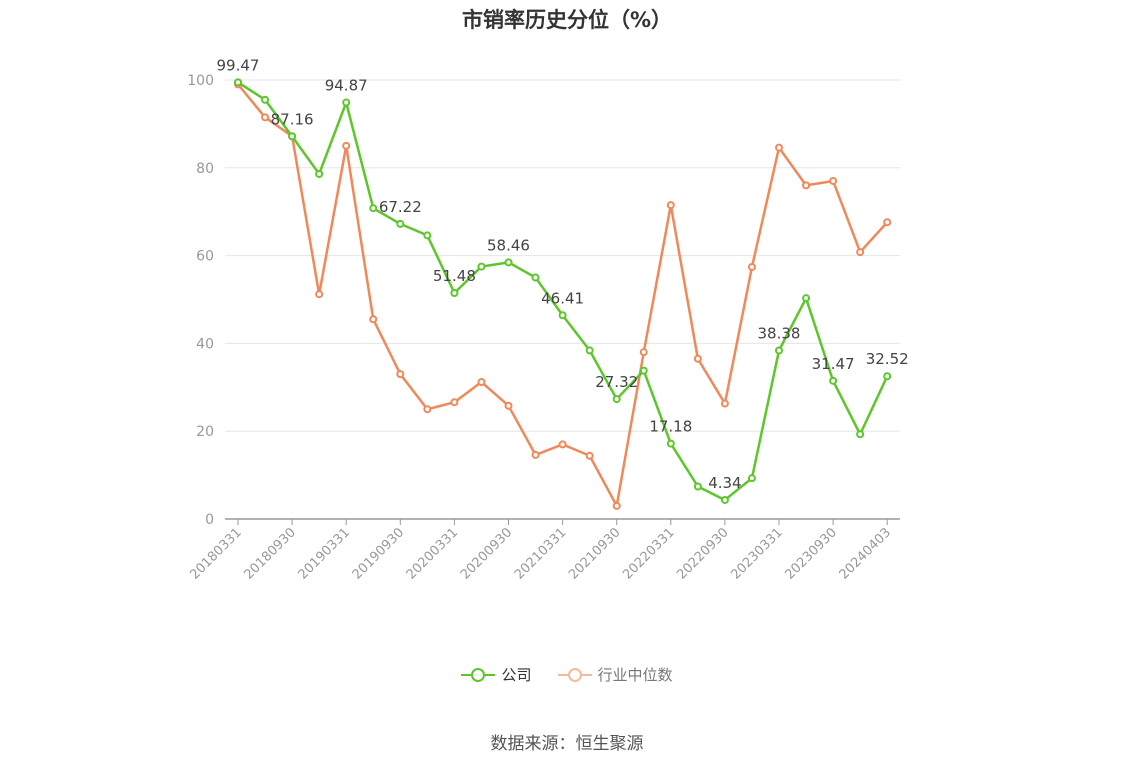  I want to click on x-tick-label-20200930: 20200930, so click(486, 553).